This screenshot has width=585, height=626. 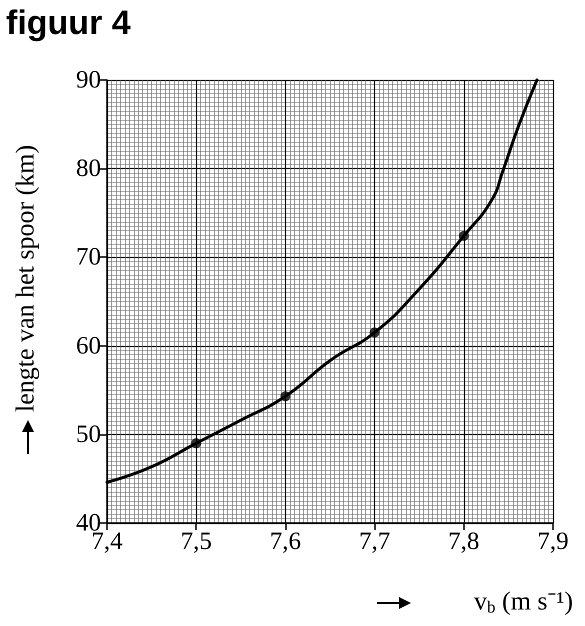 What do you see at coordinates (374, 541) in the screenshot?
I see `x-tick-label: 7,7` at bounding box center [374, 541].